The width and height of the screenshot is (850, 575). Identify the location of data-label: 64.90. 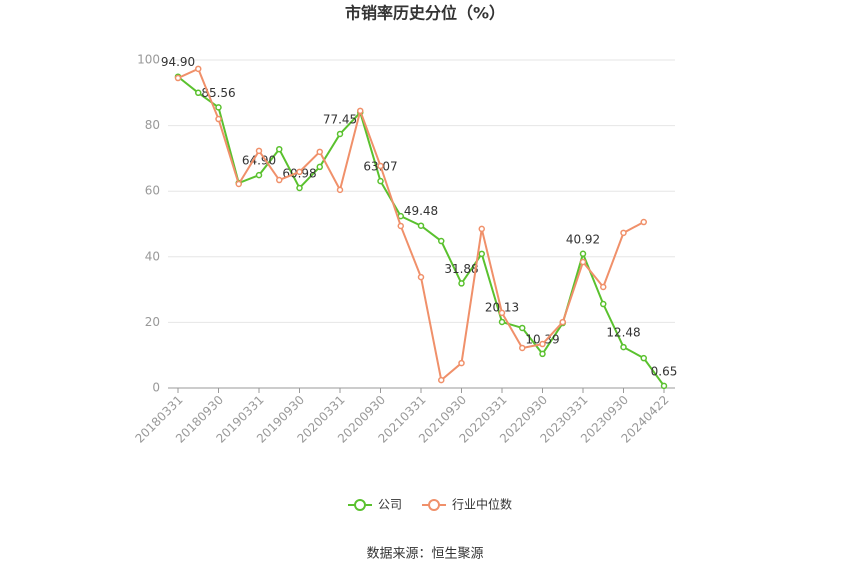
(259, 161).